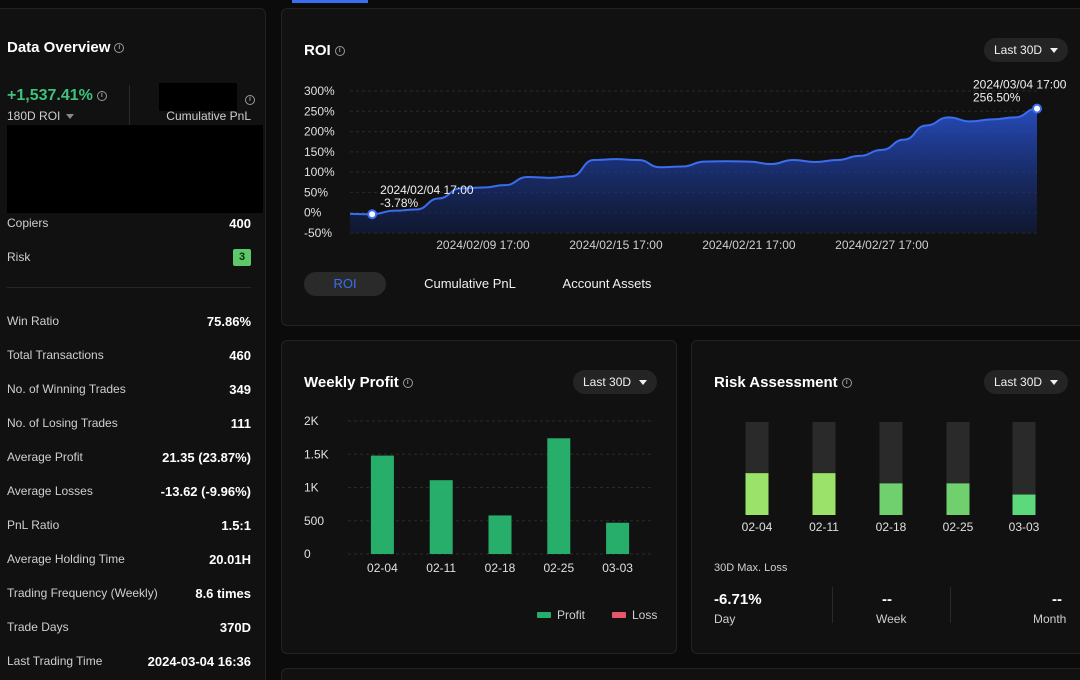 The width and height of the screenshot is (1080, 680). What do you see at coordinates (330, 1) in the screenshot?
I see `active-tab-indicator` at bounding box center [330, 1].